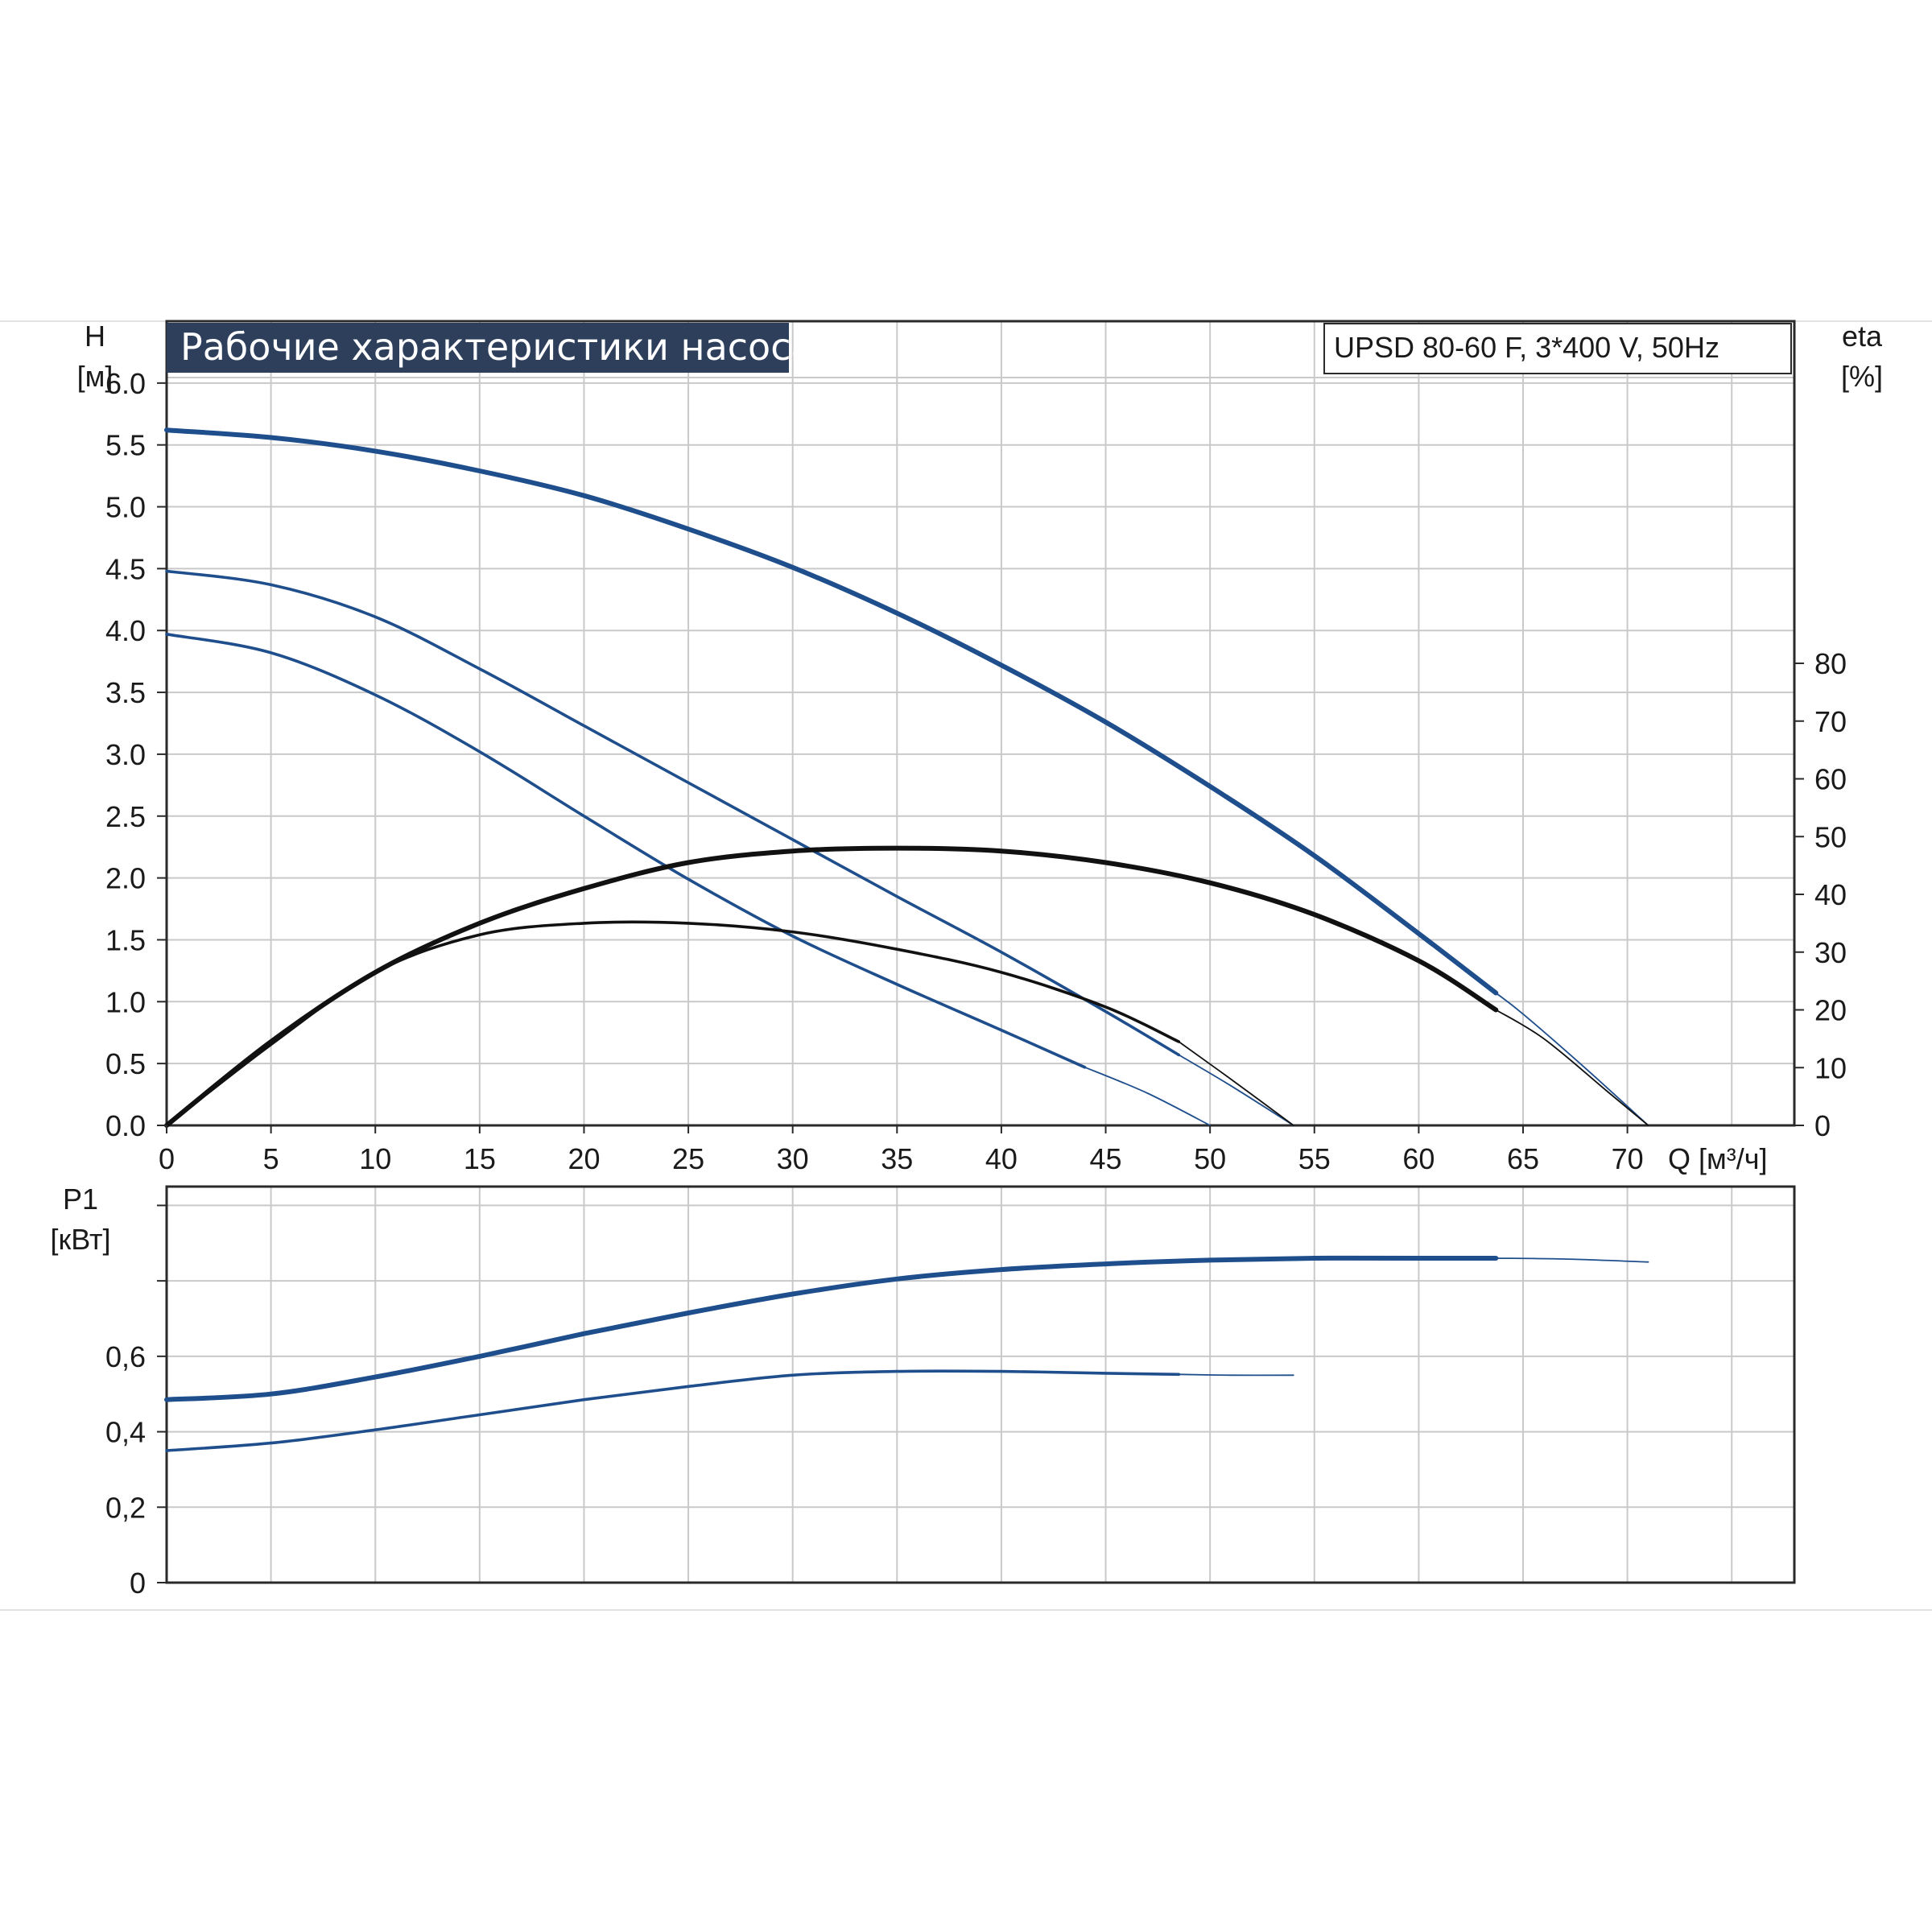 Image resolution: width=1932 pixels, height=1932 pixels. What do you see at coordinates (126, 1507) in the screenshot?
I see `p1-tick-label: 0,2` at bounding box center [126, 1507].